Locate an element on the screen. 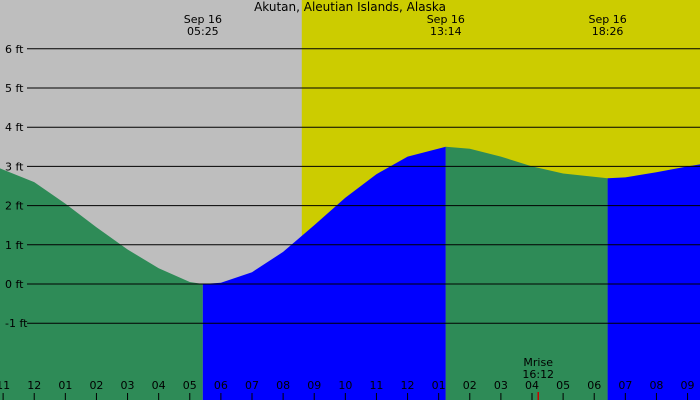 This screenshot has height=400, width=700. tide-event-time: 18:26 is located at coordinates (608, 31).